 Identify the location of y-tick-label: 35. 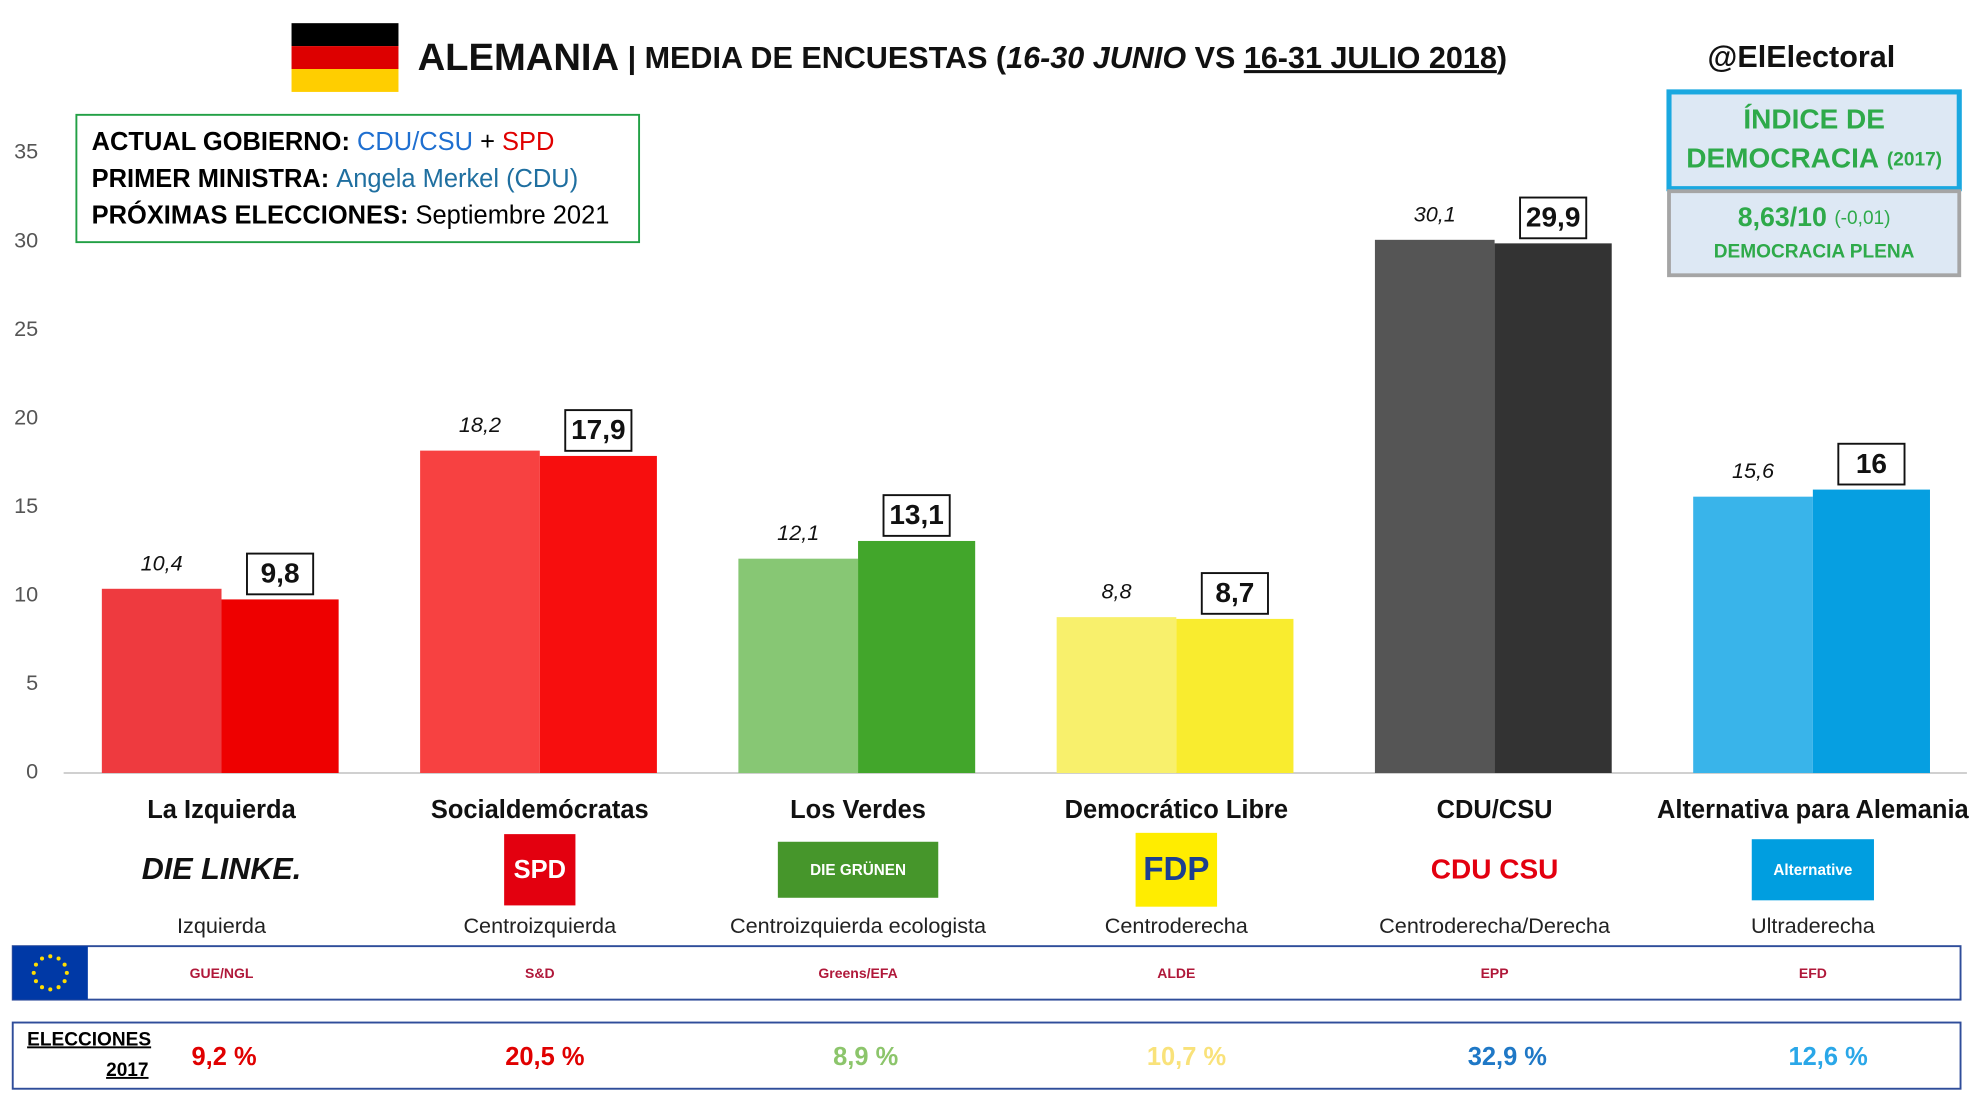
(26, 151).